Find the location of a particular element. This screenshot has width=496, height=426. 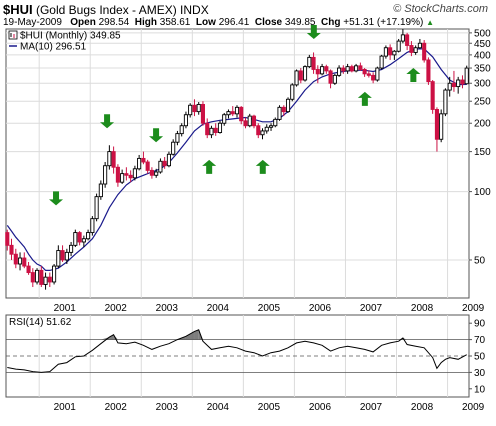

quote-date: 19-May-2009 is located at coordinates (32, 22).